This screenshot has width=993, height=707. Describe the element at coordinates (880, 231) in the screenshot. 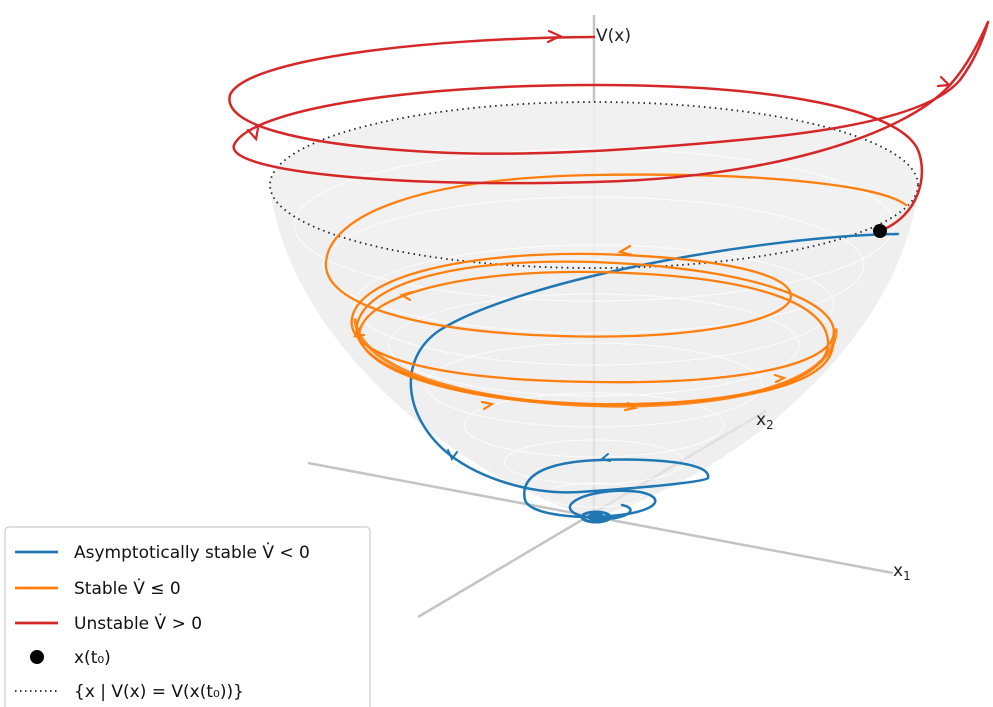

I see `initial-point-marker` at that location.